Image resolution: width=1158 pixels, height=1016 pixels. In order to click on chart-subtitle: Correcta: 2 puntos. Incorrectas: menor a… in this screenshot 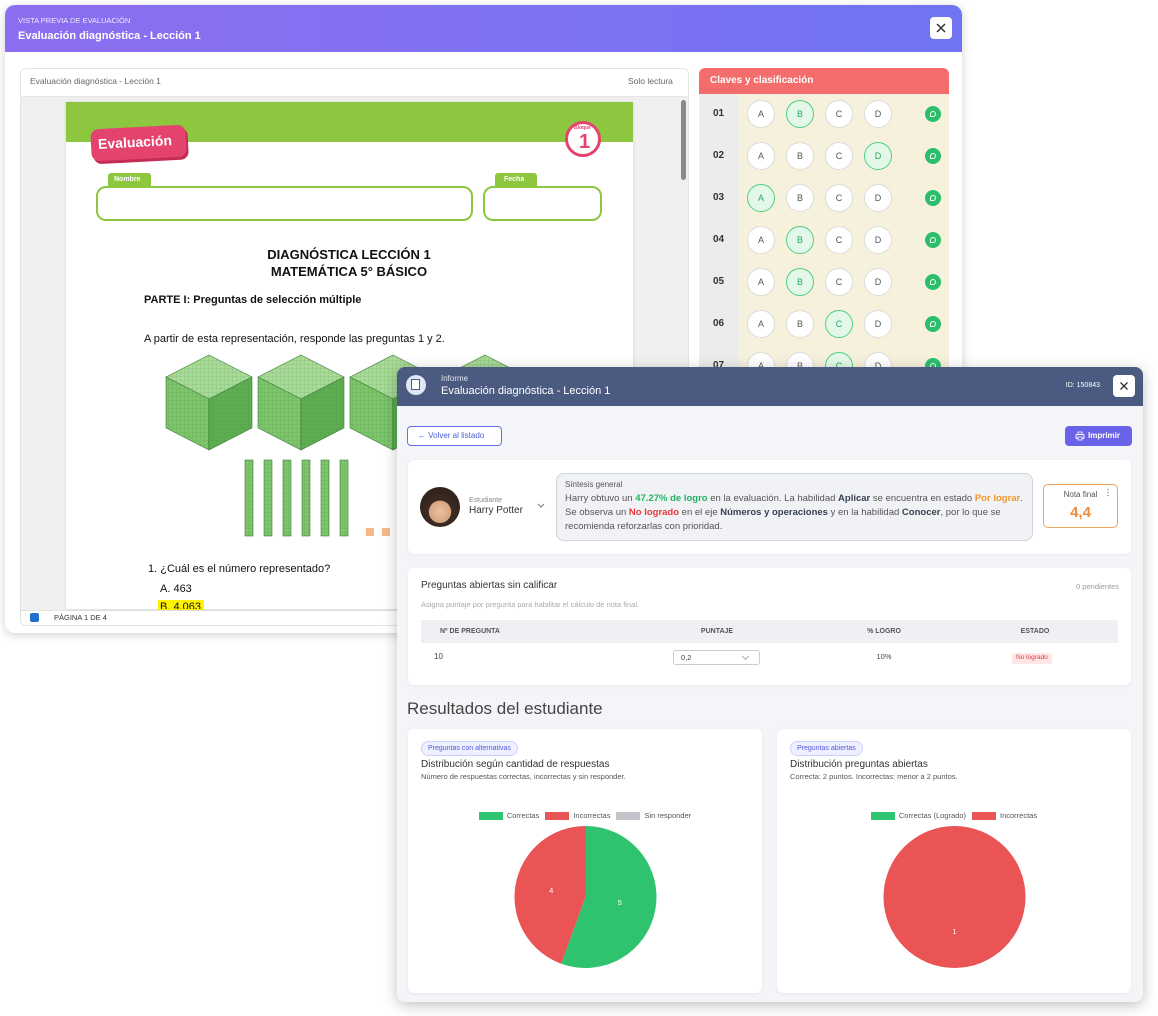, I will do `click(874, 776)`.